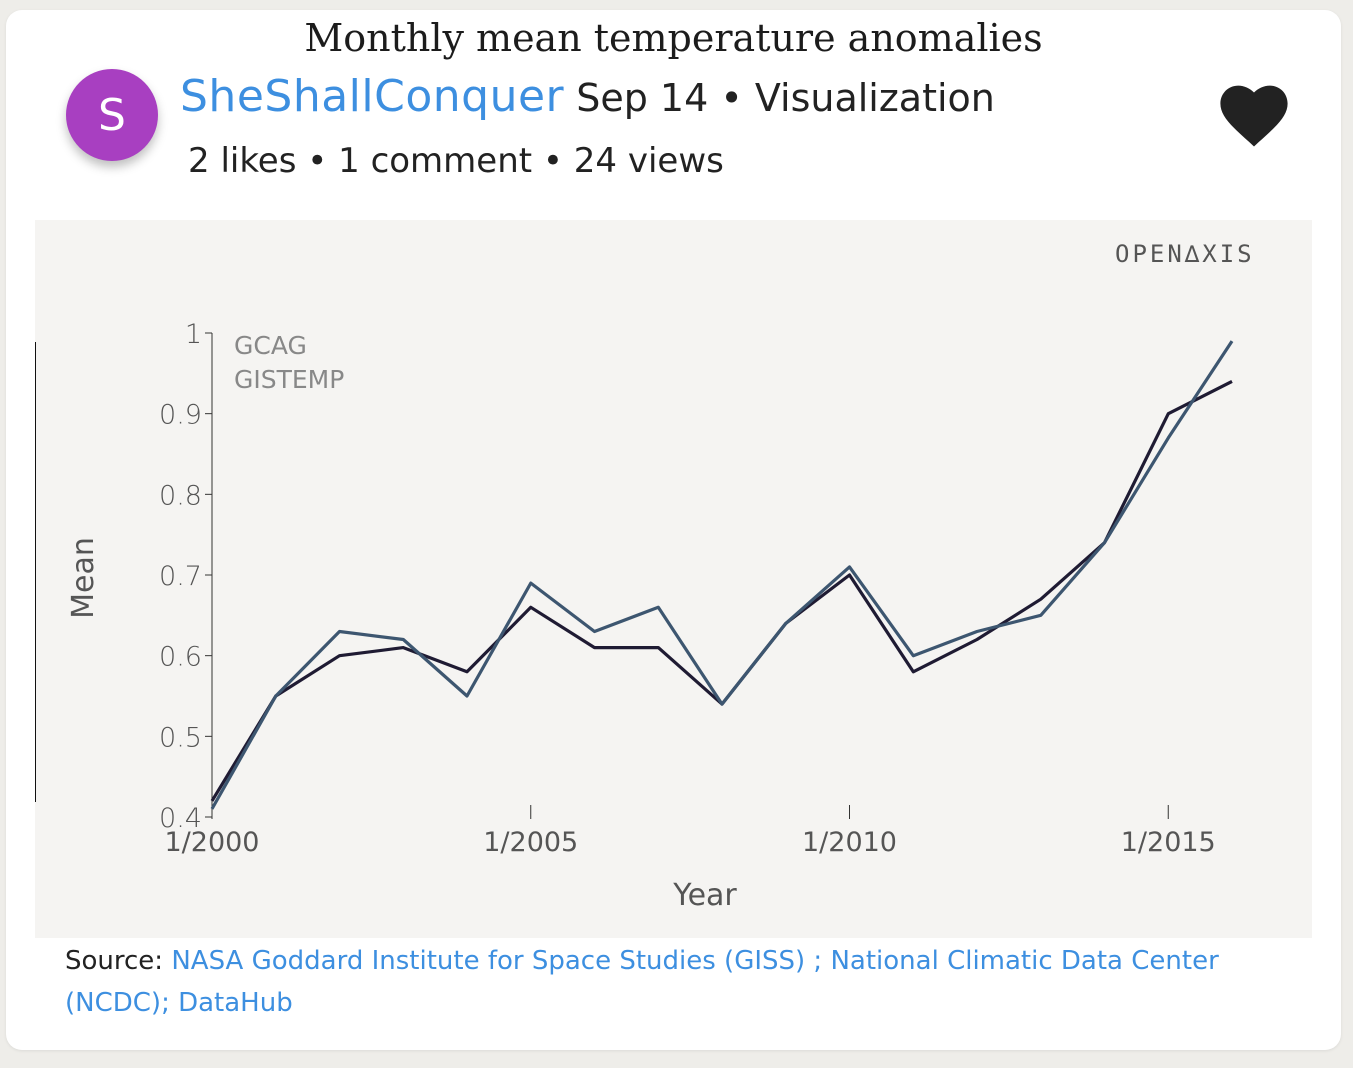 The image size is (1353, 1068). Describe the element at coordinates (242, 161) in the screenshot. I see `likes-count: 2 likes` at that location.